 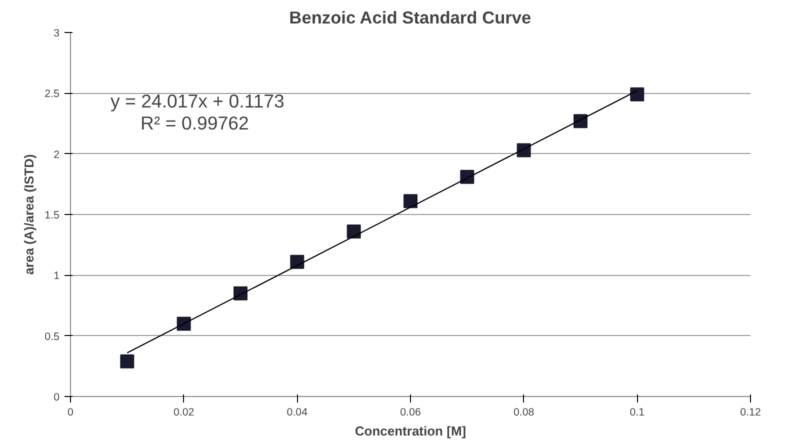 I want to click on y-axis-title: area (A)/area (ISTD), so click(x=29, y=214).